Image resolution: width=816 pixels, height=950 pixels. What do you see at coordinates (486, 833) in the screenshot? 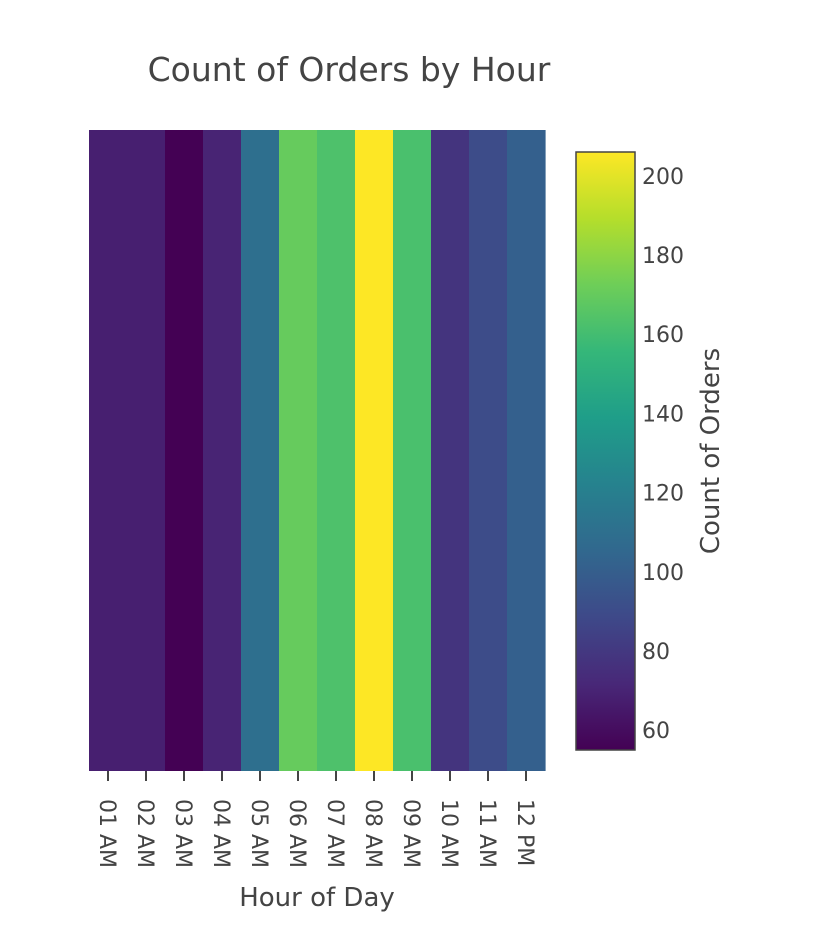
I see `x-tick-label: 11 AM` at bounding box center [486, 833].